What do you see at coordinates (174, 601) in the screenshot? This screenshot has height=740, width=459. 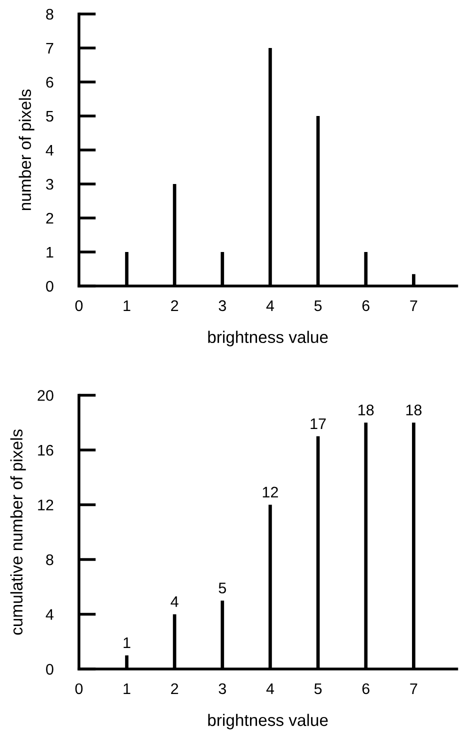 I see `data-label: 4` at bounding box center [174, 601].